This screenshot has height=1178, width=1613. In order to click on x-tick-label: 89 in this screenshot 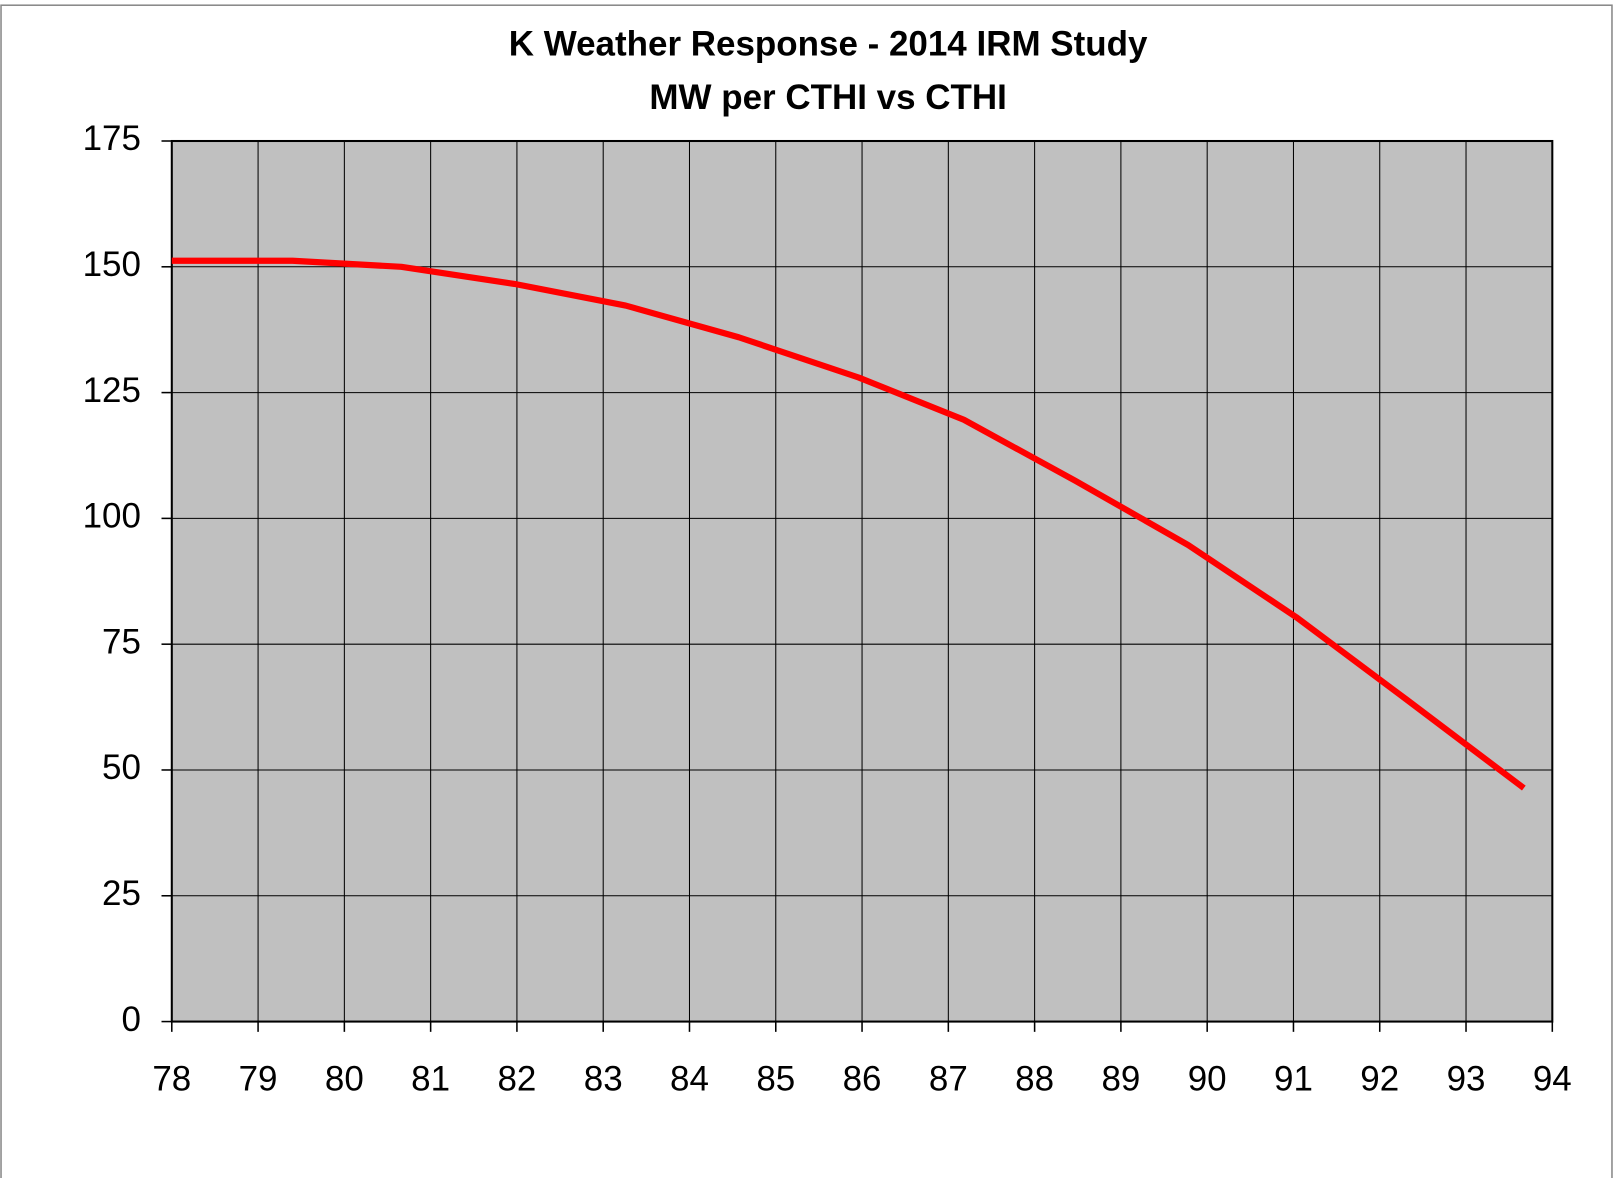, I will do `click(1120, 1078)`.